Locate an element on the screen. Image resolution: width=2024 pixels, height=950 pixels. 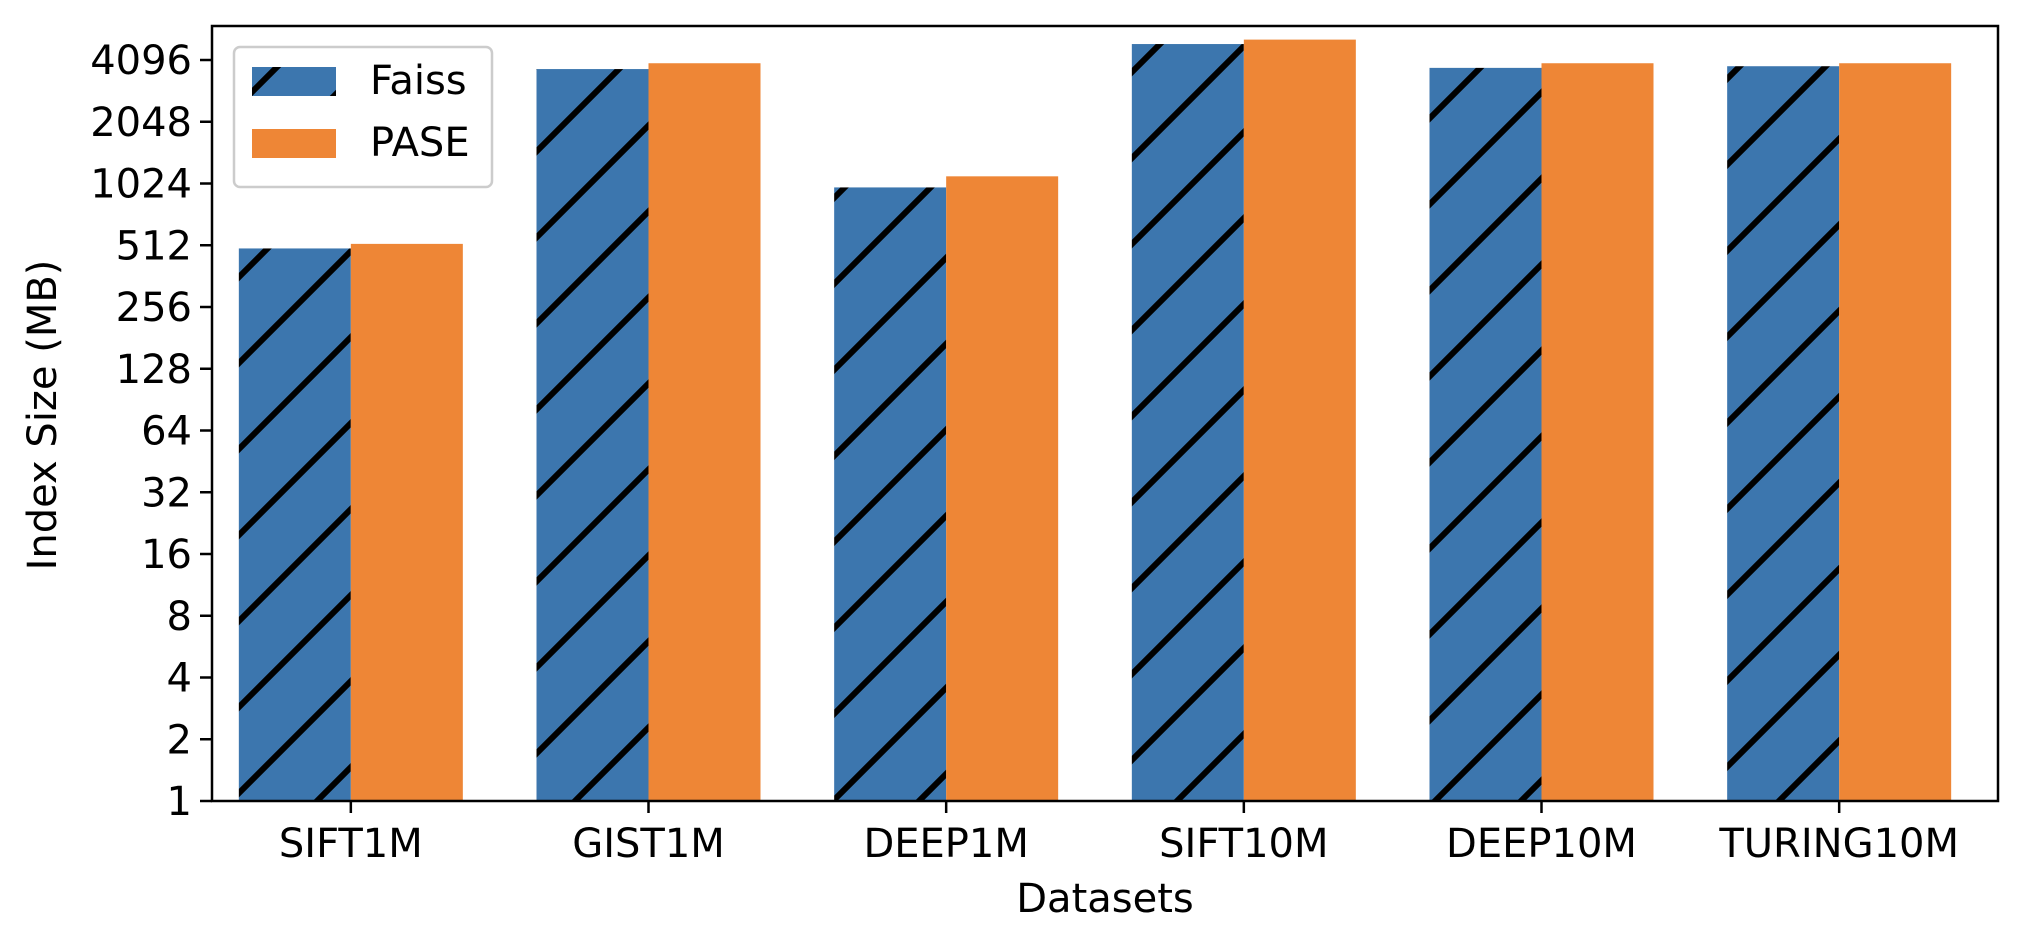
legend-swatch-faiss is located at coordinates (294, 81).